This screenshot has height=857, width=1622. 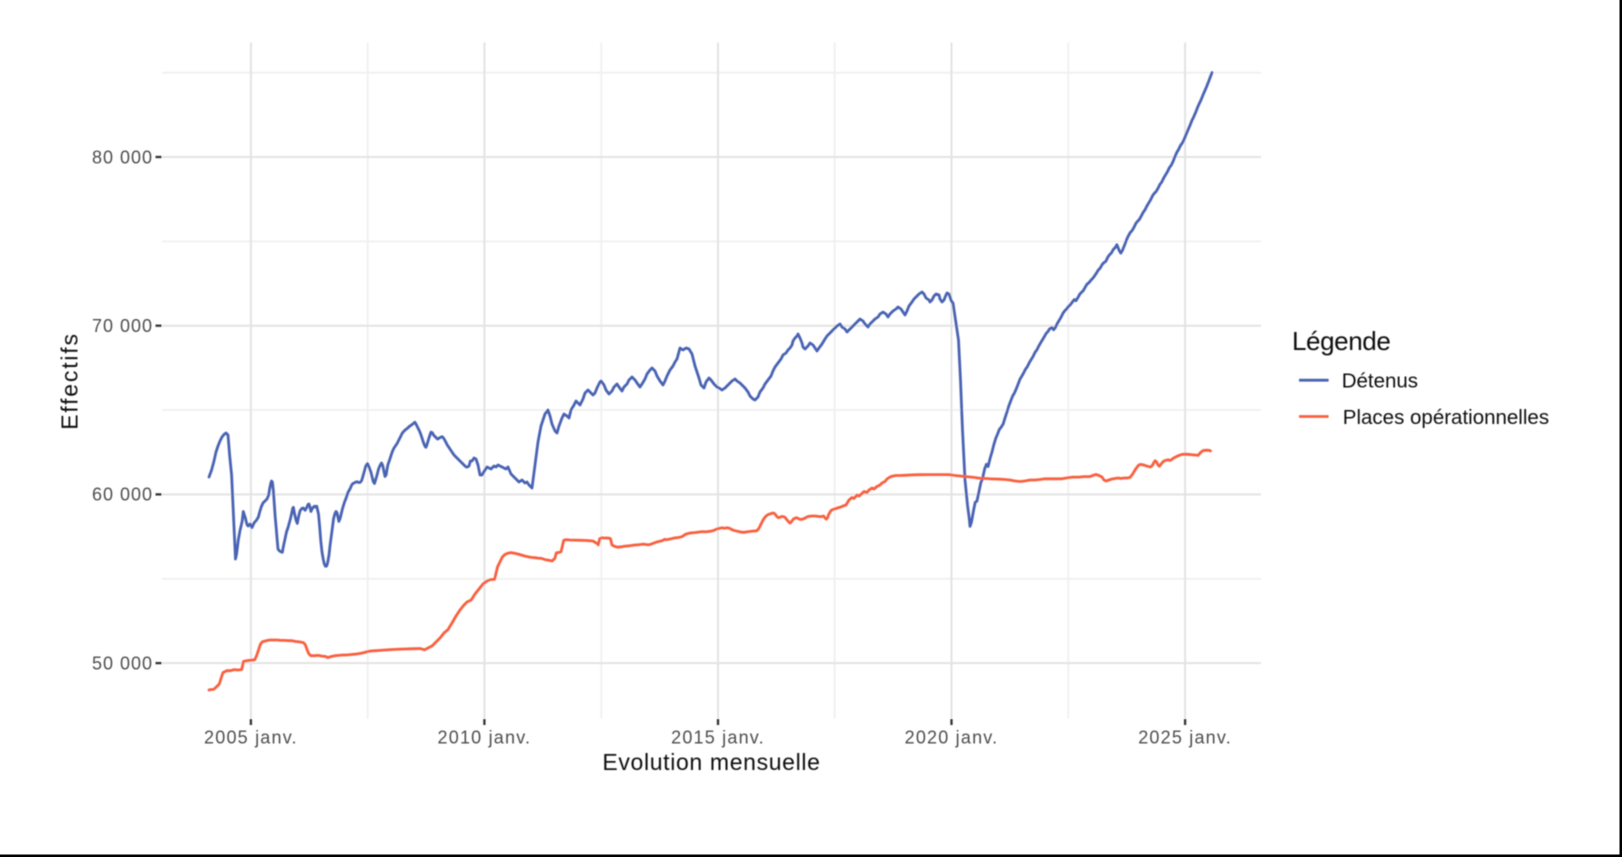 I want to click on svg-text: Détenus, so click(x=1380, y=381).